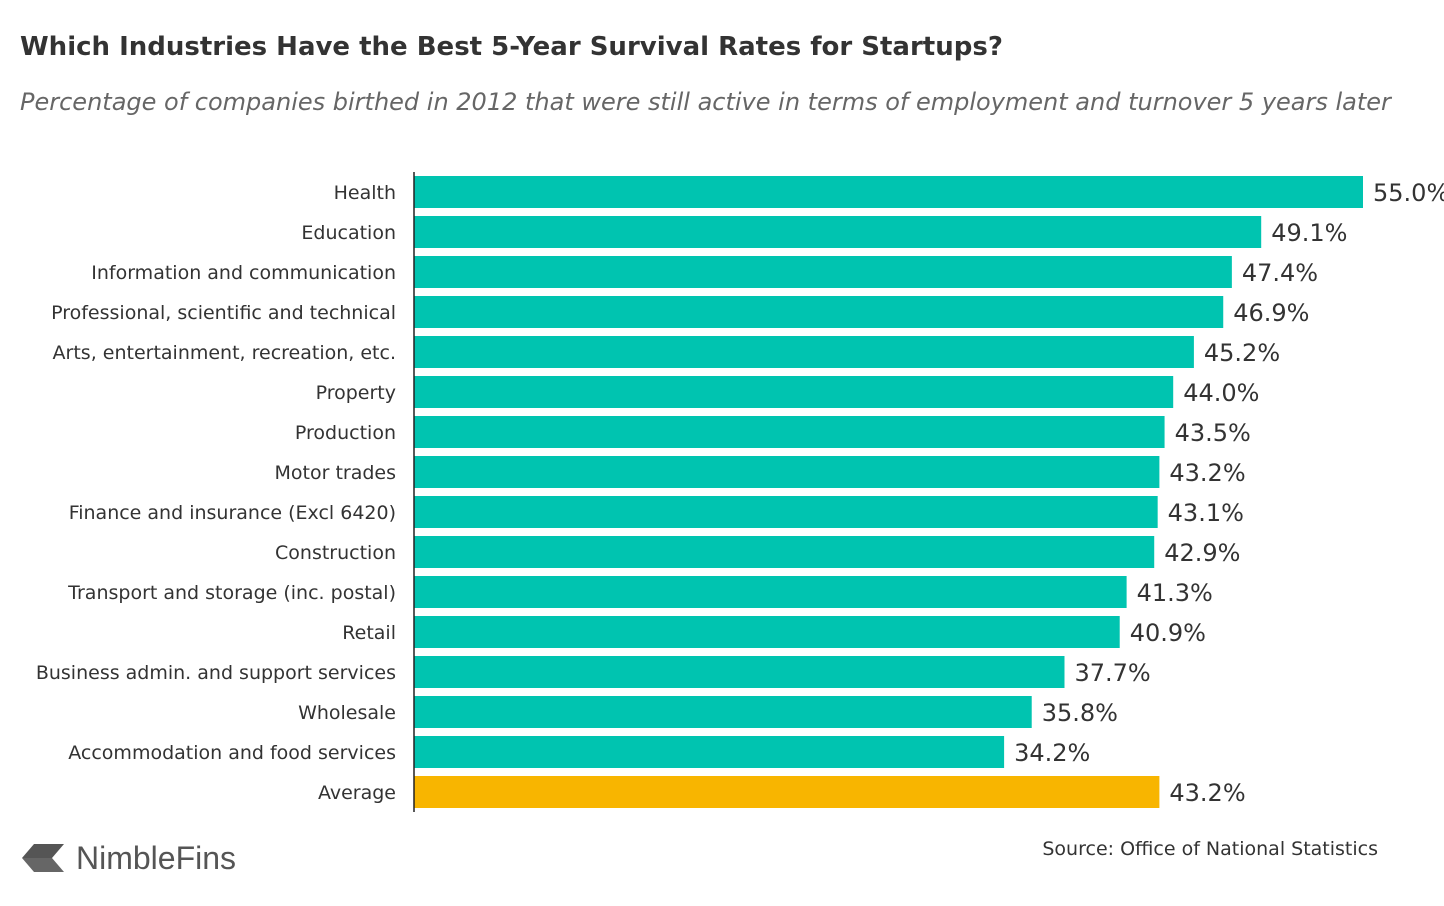 This screenshot has height=906, width=1444. Describe the element at coordinates (1112, 673) in the screenshot. I see `value-label: 37.7%` at that location.